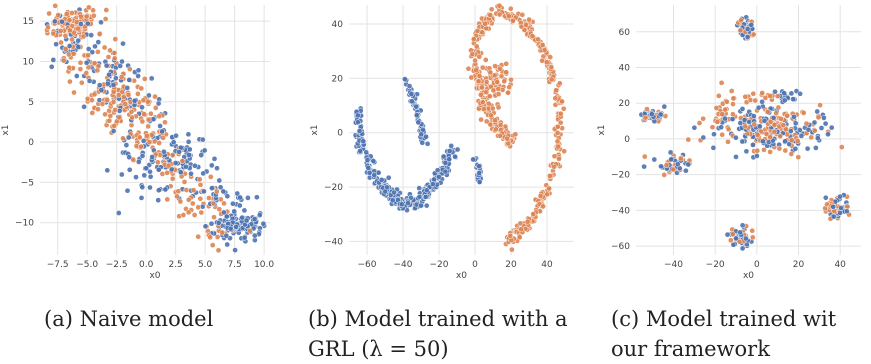 The width and height of the screenshot is (871, 364). Describe the element at coordinates (205, 265) in the screenshot. I see `x-tick-label: 5.0` at that location.